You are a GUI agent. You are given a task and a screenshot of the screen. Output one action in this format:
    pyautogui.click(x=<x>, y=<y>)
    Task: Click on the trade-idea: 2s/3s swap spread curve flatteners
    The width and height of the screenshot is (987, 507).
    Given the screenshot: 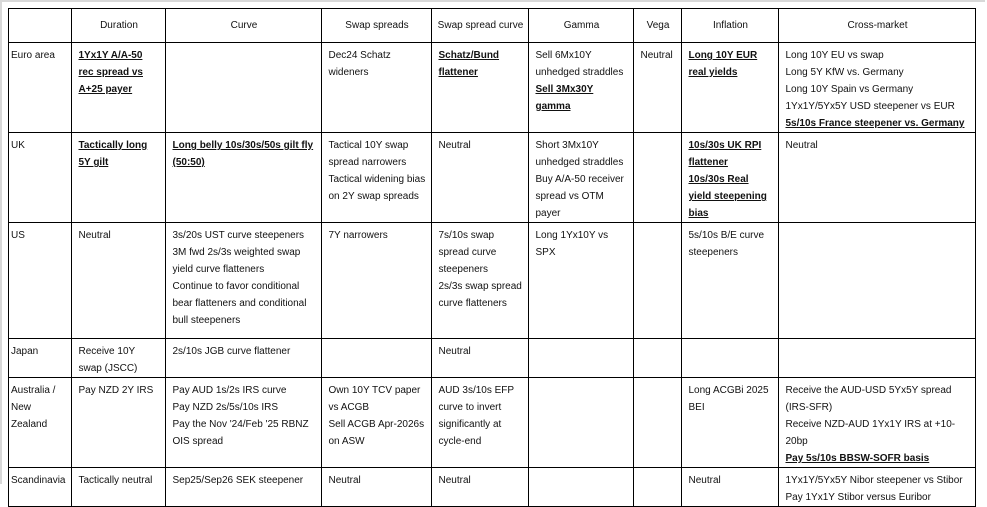 What is the action you would take?
    pyautogui.click(x=480, y=295)
    